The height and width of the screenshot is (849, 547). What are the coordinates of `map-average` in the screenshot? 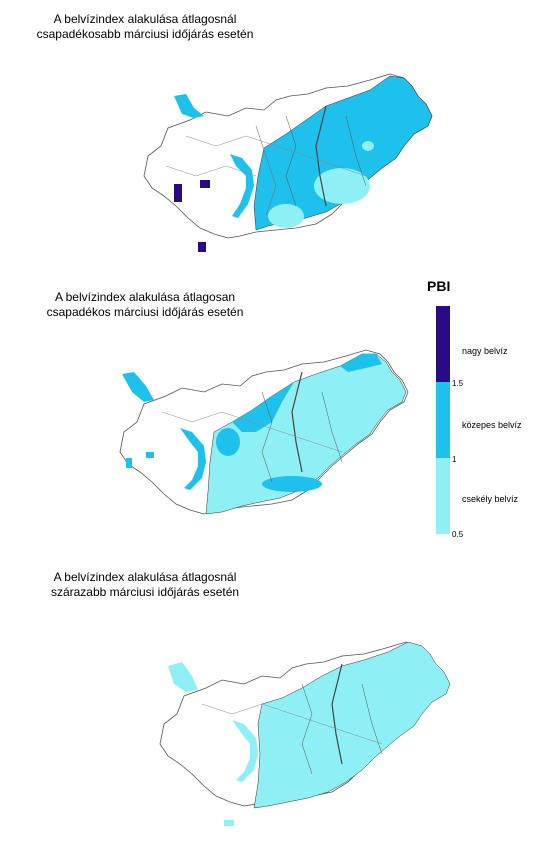 It's located at (264, 432).